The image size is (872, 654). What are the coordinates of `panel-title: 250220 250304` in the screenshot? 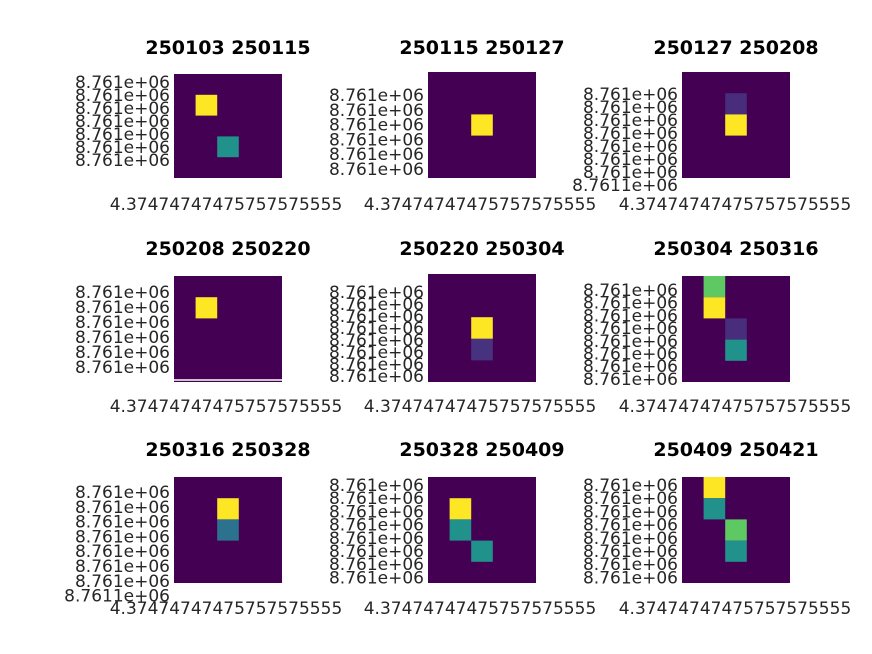 It's located at (481, 249).